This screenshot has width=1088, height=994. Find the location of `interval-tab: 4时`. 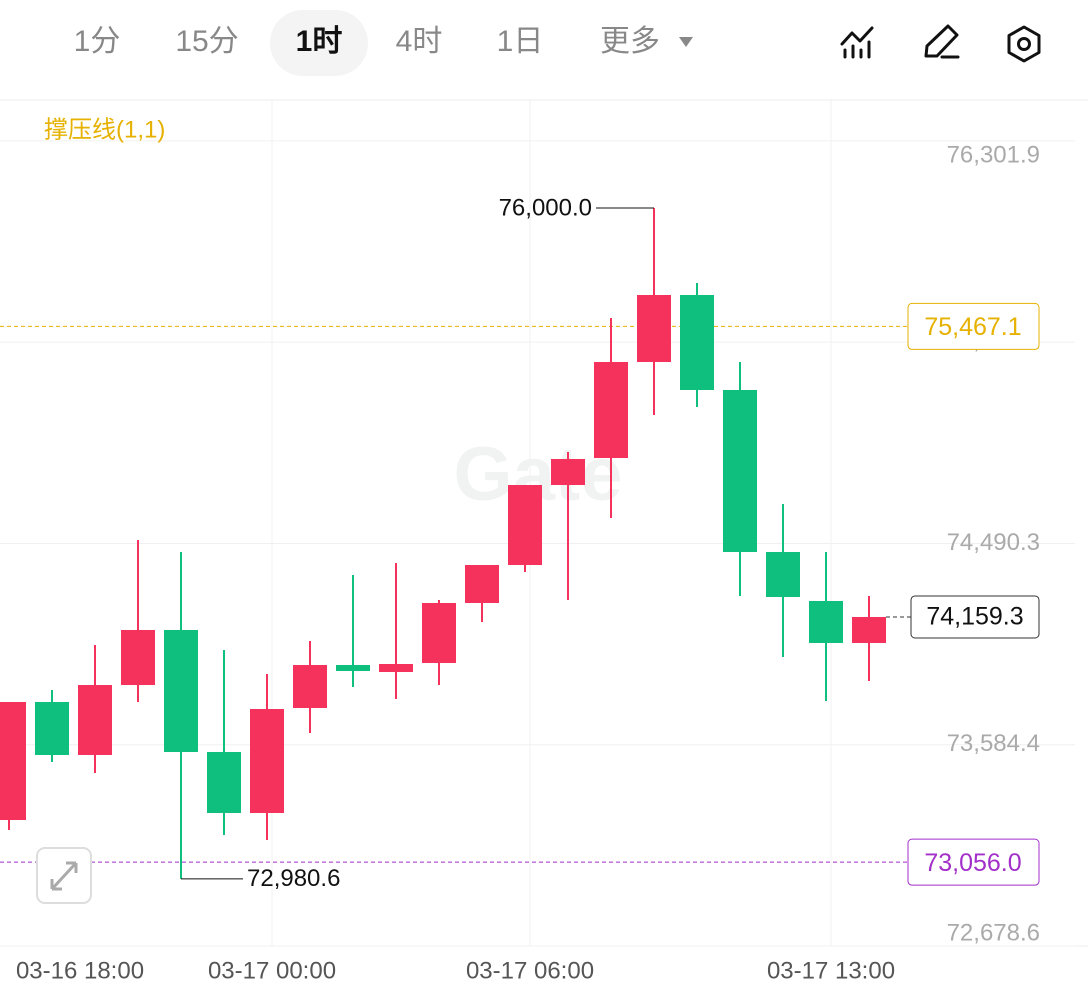

interval-tab: 4时 is located at coordinates (419, 41).